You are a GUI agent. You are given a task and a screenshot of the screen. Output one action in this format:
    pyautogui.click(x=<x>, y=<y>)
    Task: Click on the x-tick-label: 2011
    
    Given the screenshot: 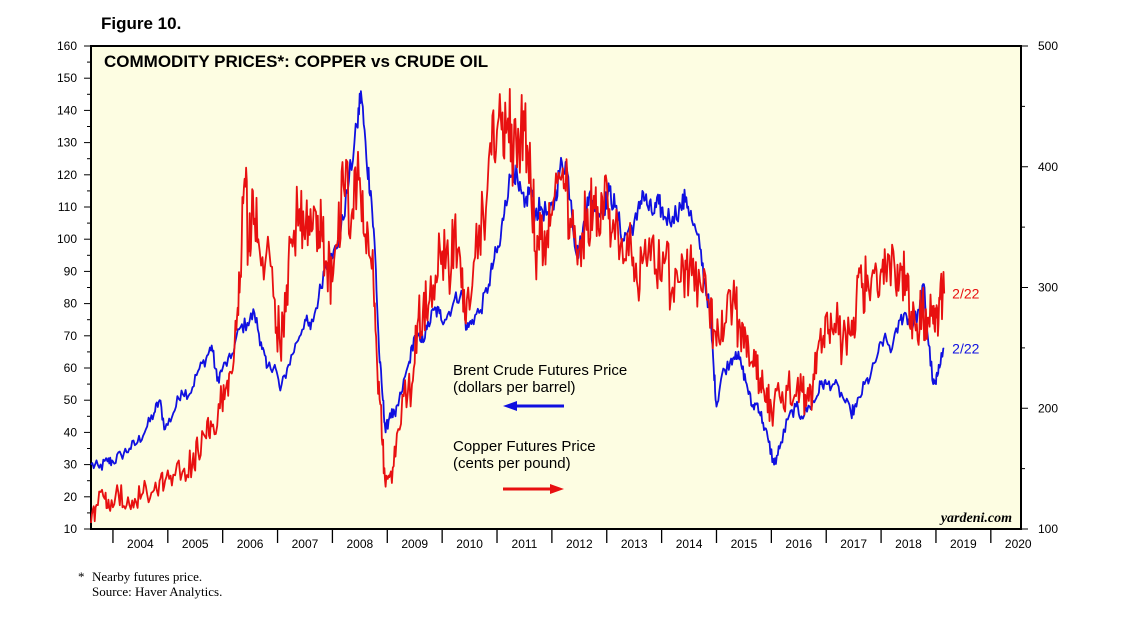 What is the action you would take?
    pyautogui.click(x=525, y=544)
    